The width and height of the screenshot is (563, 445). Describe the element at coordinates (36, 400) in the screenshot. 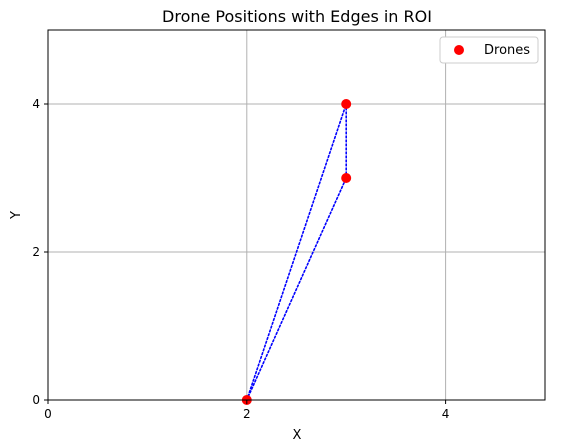

I see `y-tick-label: 0` at that location.